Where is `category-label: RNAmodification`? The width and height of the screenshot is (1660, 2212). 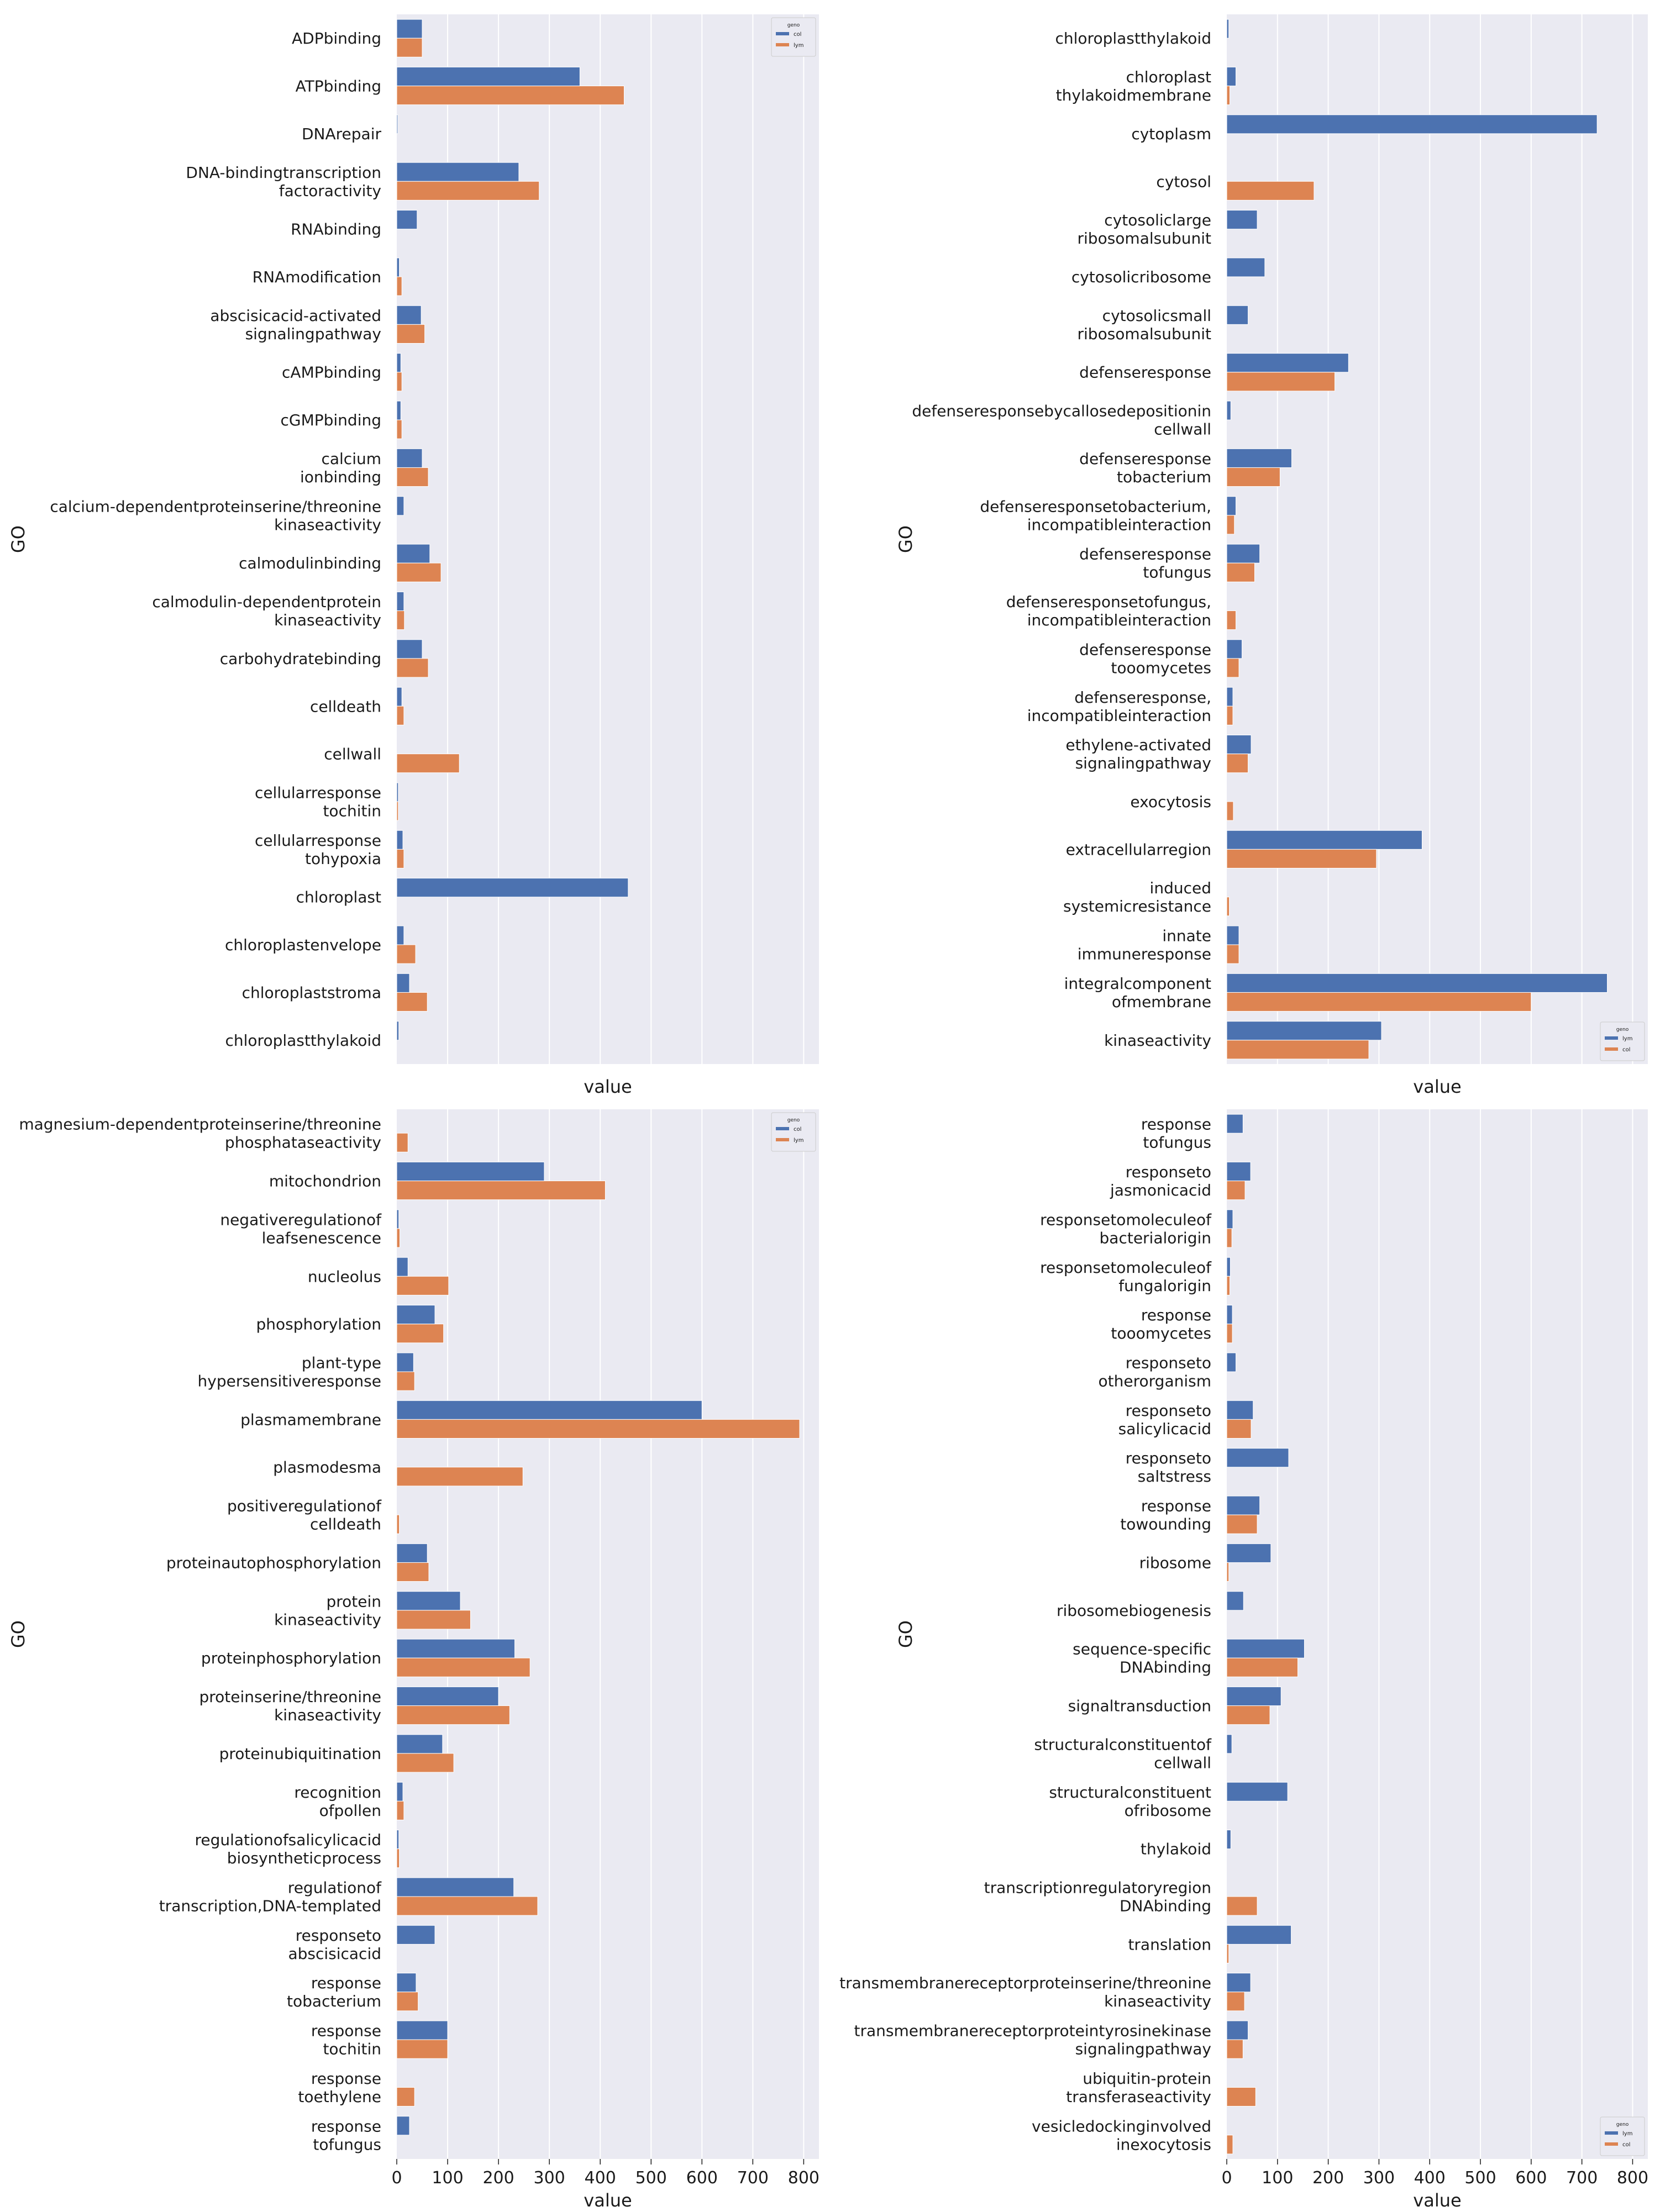 category-label: RNAmodification is located at coordinates (317, 277).